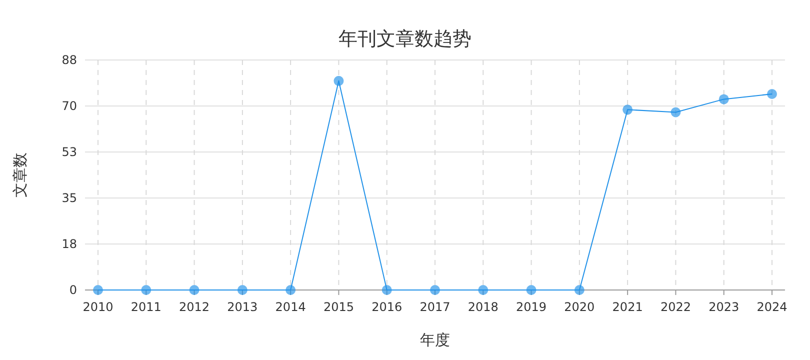  What do you see at coordinates (724, 307) in the screenshot?
I see `x-tick-label: 2023` at bounding box center [724, 307].